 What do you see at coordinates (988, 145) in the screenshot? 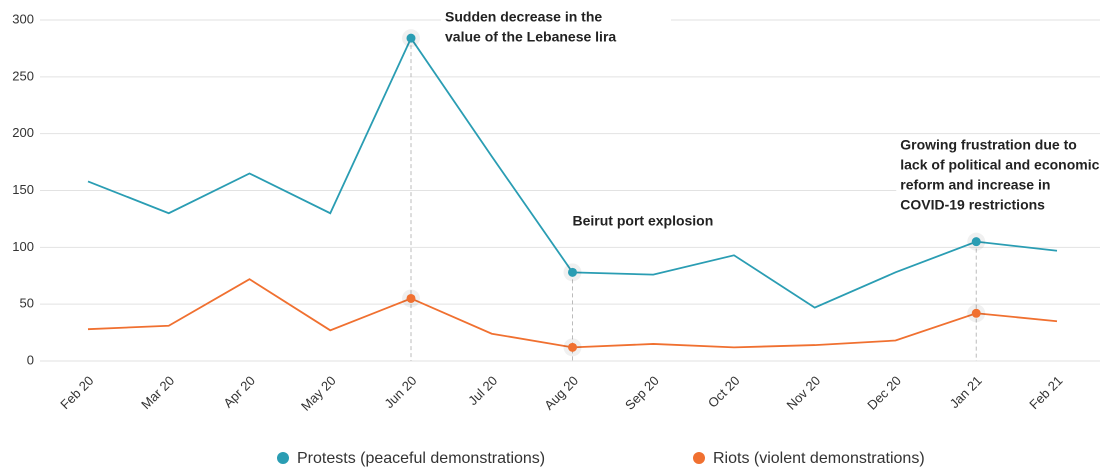
I see `annotation-text: Growing frustration due to` at bounding box center [988, 145].